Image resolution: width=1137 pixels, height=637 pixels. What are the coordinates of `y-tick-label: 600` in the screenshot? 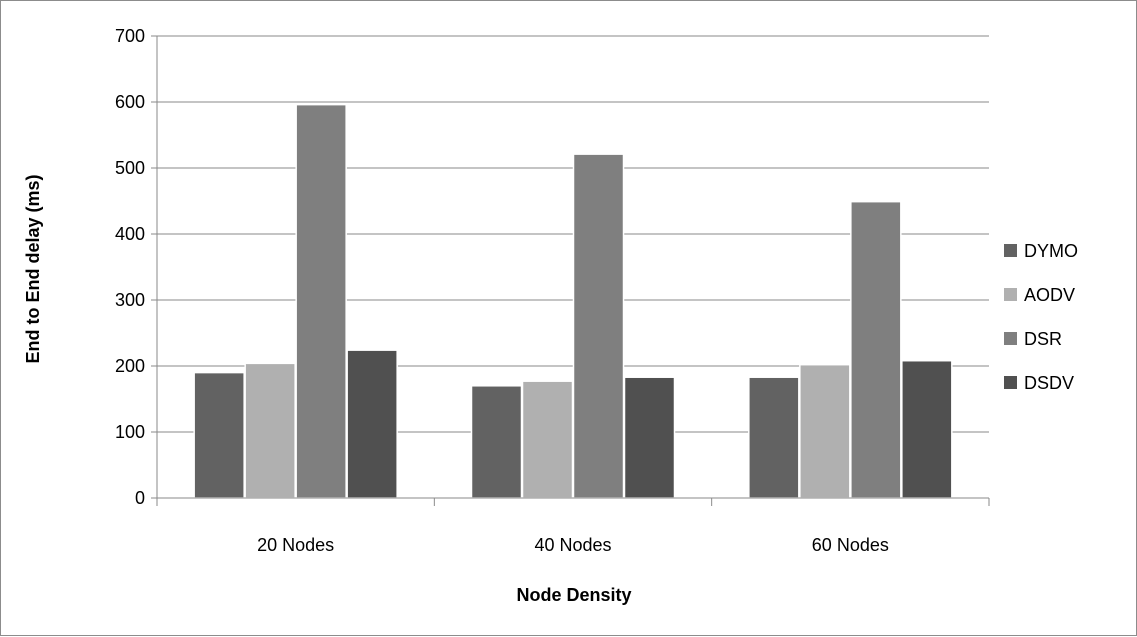 It's located at (130, 102).